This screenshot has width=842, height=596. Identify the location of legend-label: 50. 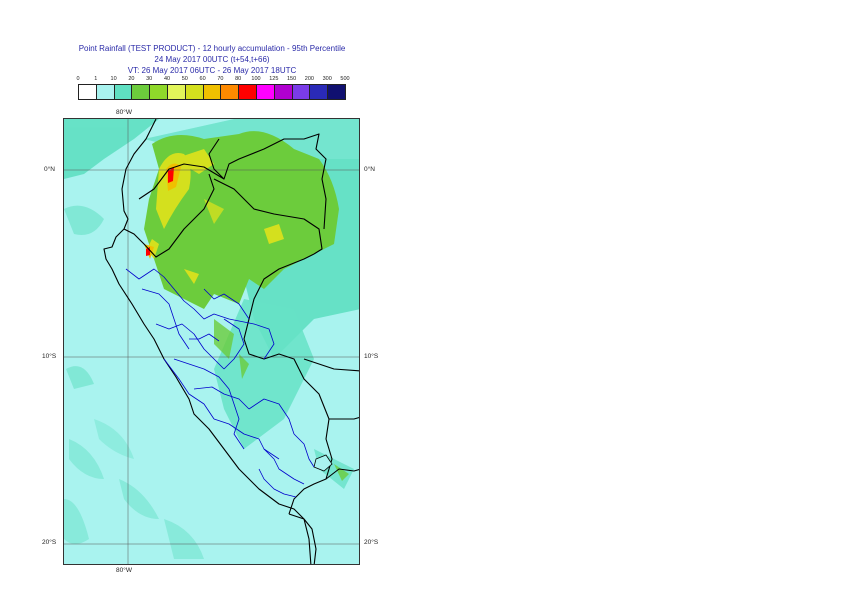
(184, 79).